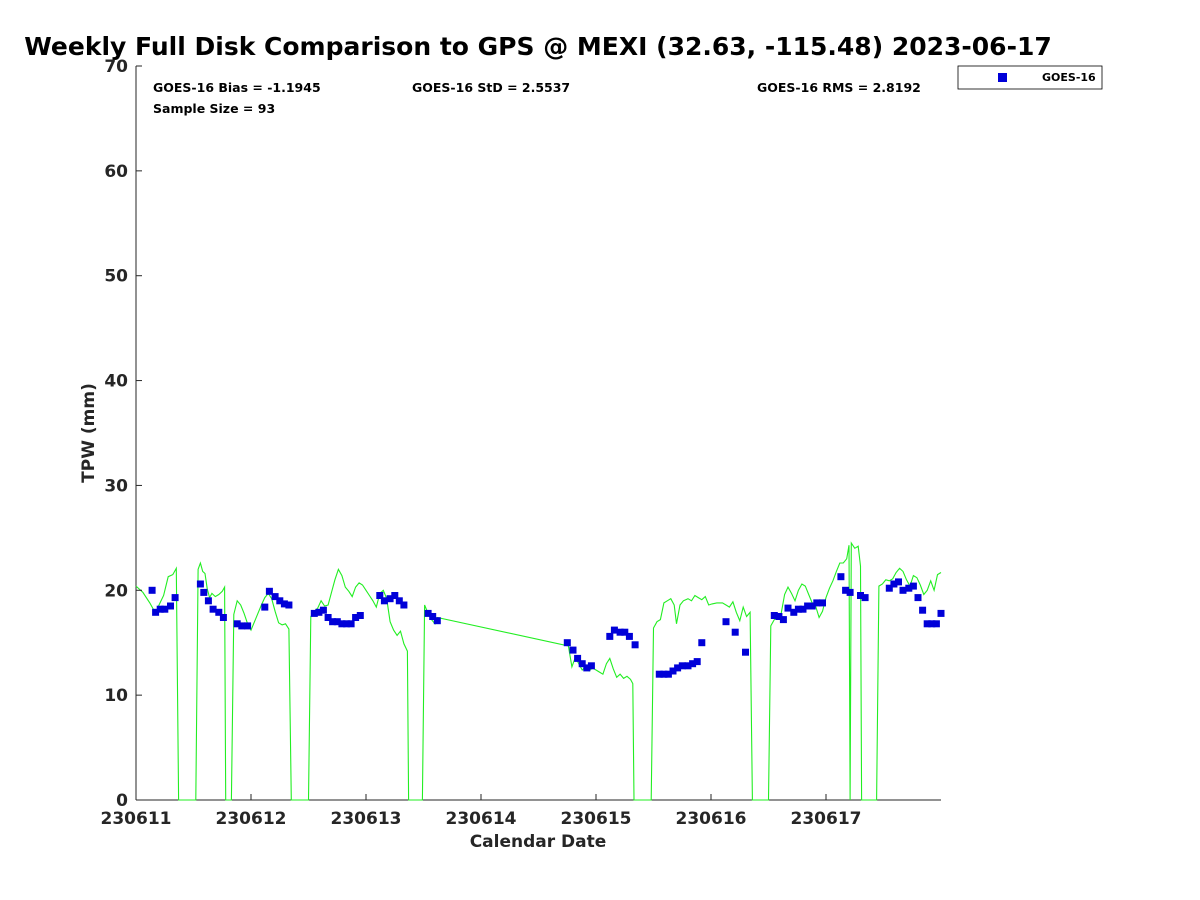 The height and width of the screenshot is (900, 1200). Describe the element at coordinates (596, 819) in the screenshot. I see `x-tick-label: 230615` at that location.